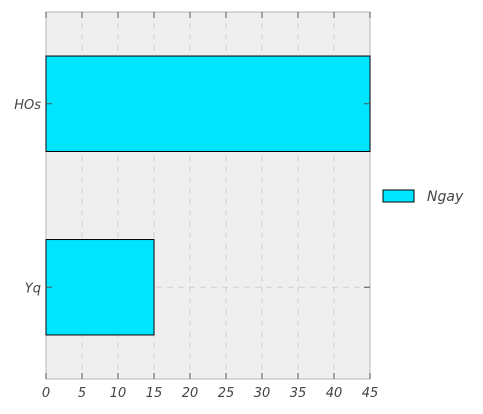  Describe the element at coordinates (262, 393) in the screenshot. I see `x-tick-label: 30` at that location.